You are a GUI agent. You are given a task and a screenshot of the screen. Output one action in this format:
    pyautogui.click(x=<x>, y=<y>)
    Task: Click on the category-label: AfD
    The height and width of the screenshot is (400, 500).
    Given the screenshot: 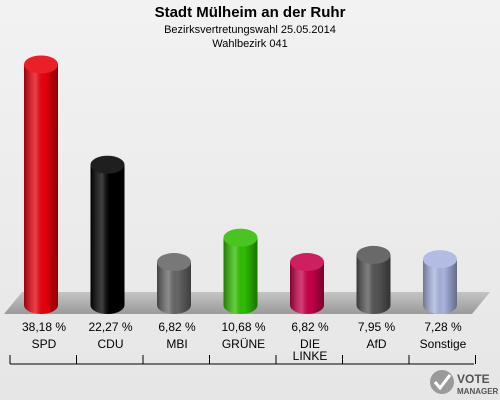 What is the action you would take?
    pyautogui.click(x=376, y=344)
    